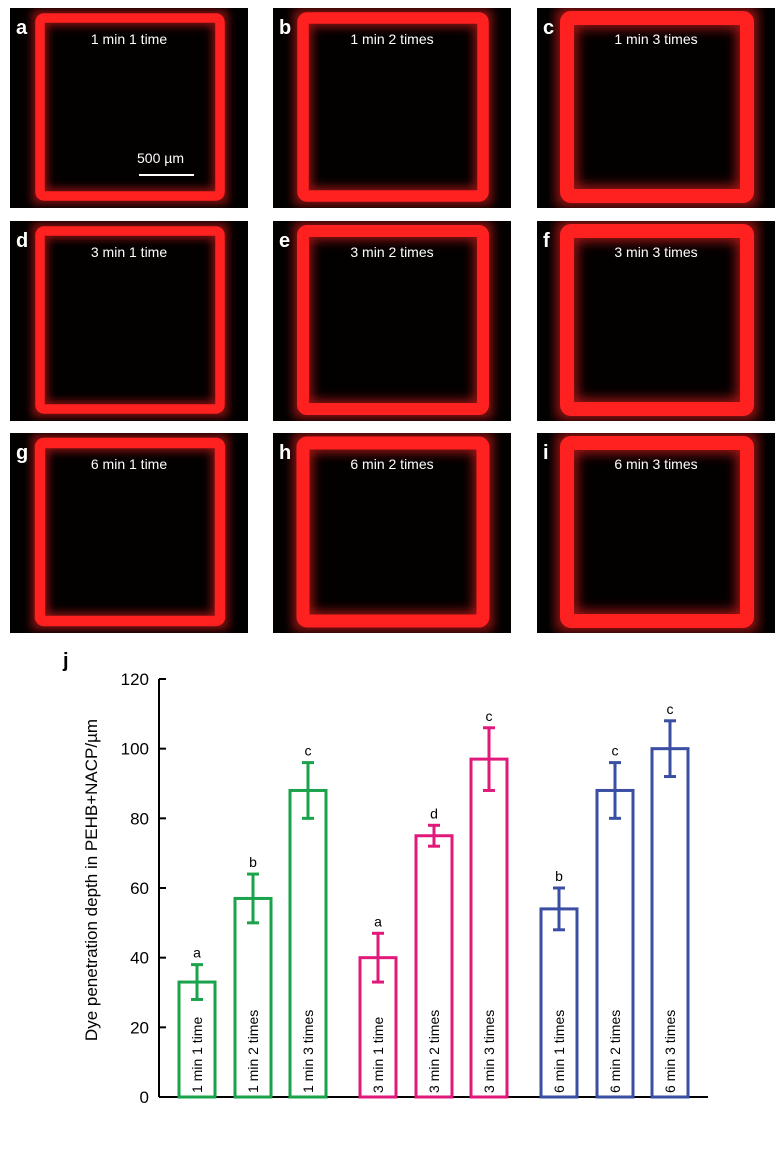 The image size is (779, 1160). Describe the element at coordinates (139, 888) in the screenshot. I see `y-tick-label: 60` at that location.